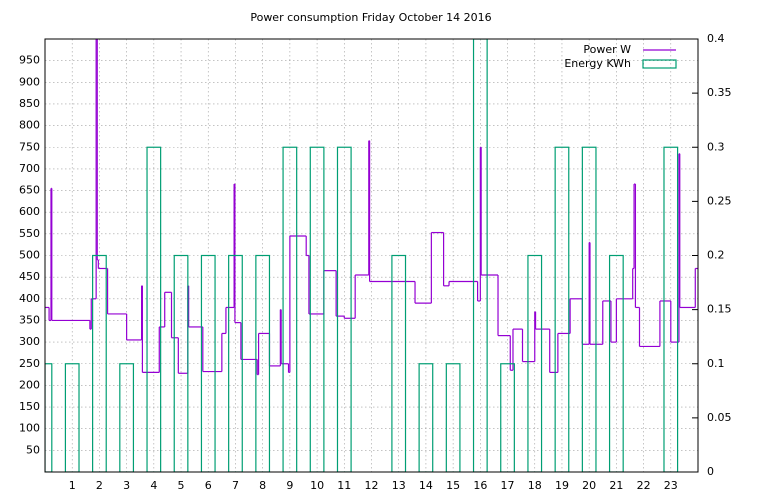  What do you see at coordinates (480, 485) in the screenshot?
I see `x-tick-label: 16` at bounding box center [480, 485].